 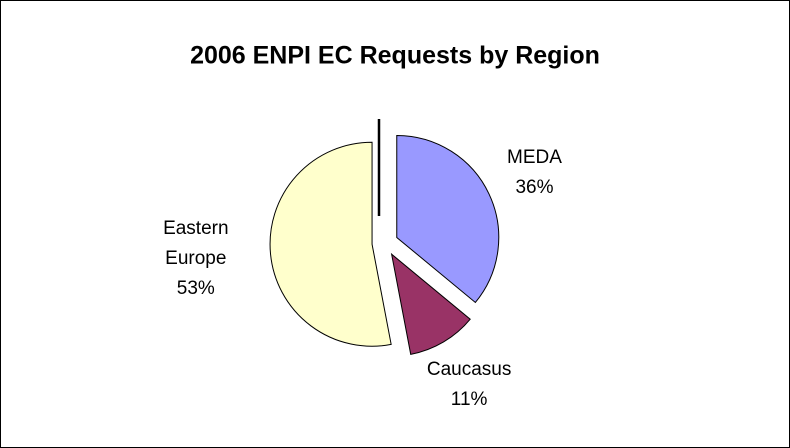 I want to click on value-label: 36%, so click(x=534, y=187).